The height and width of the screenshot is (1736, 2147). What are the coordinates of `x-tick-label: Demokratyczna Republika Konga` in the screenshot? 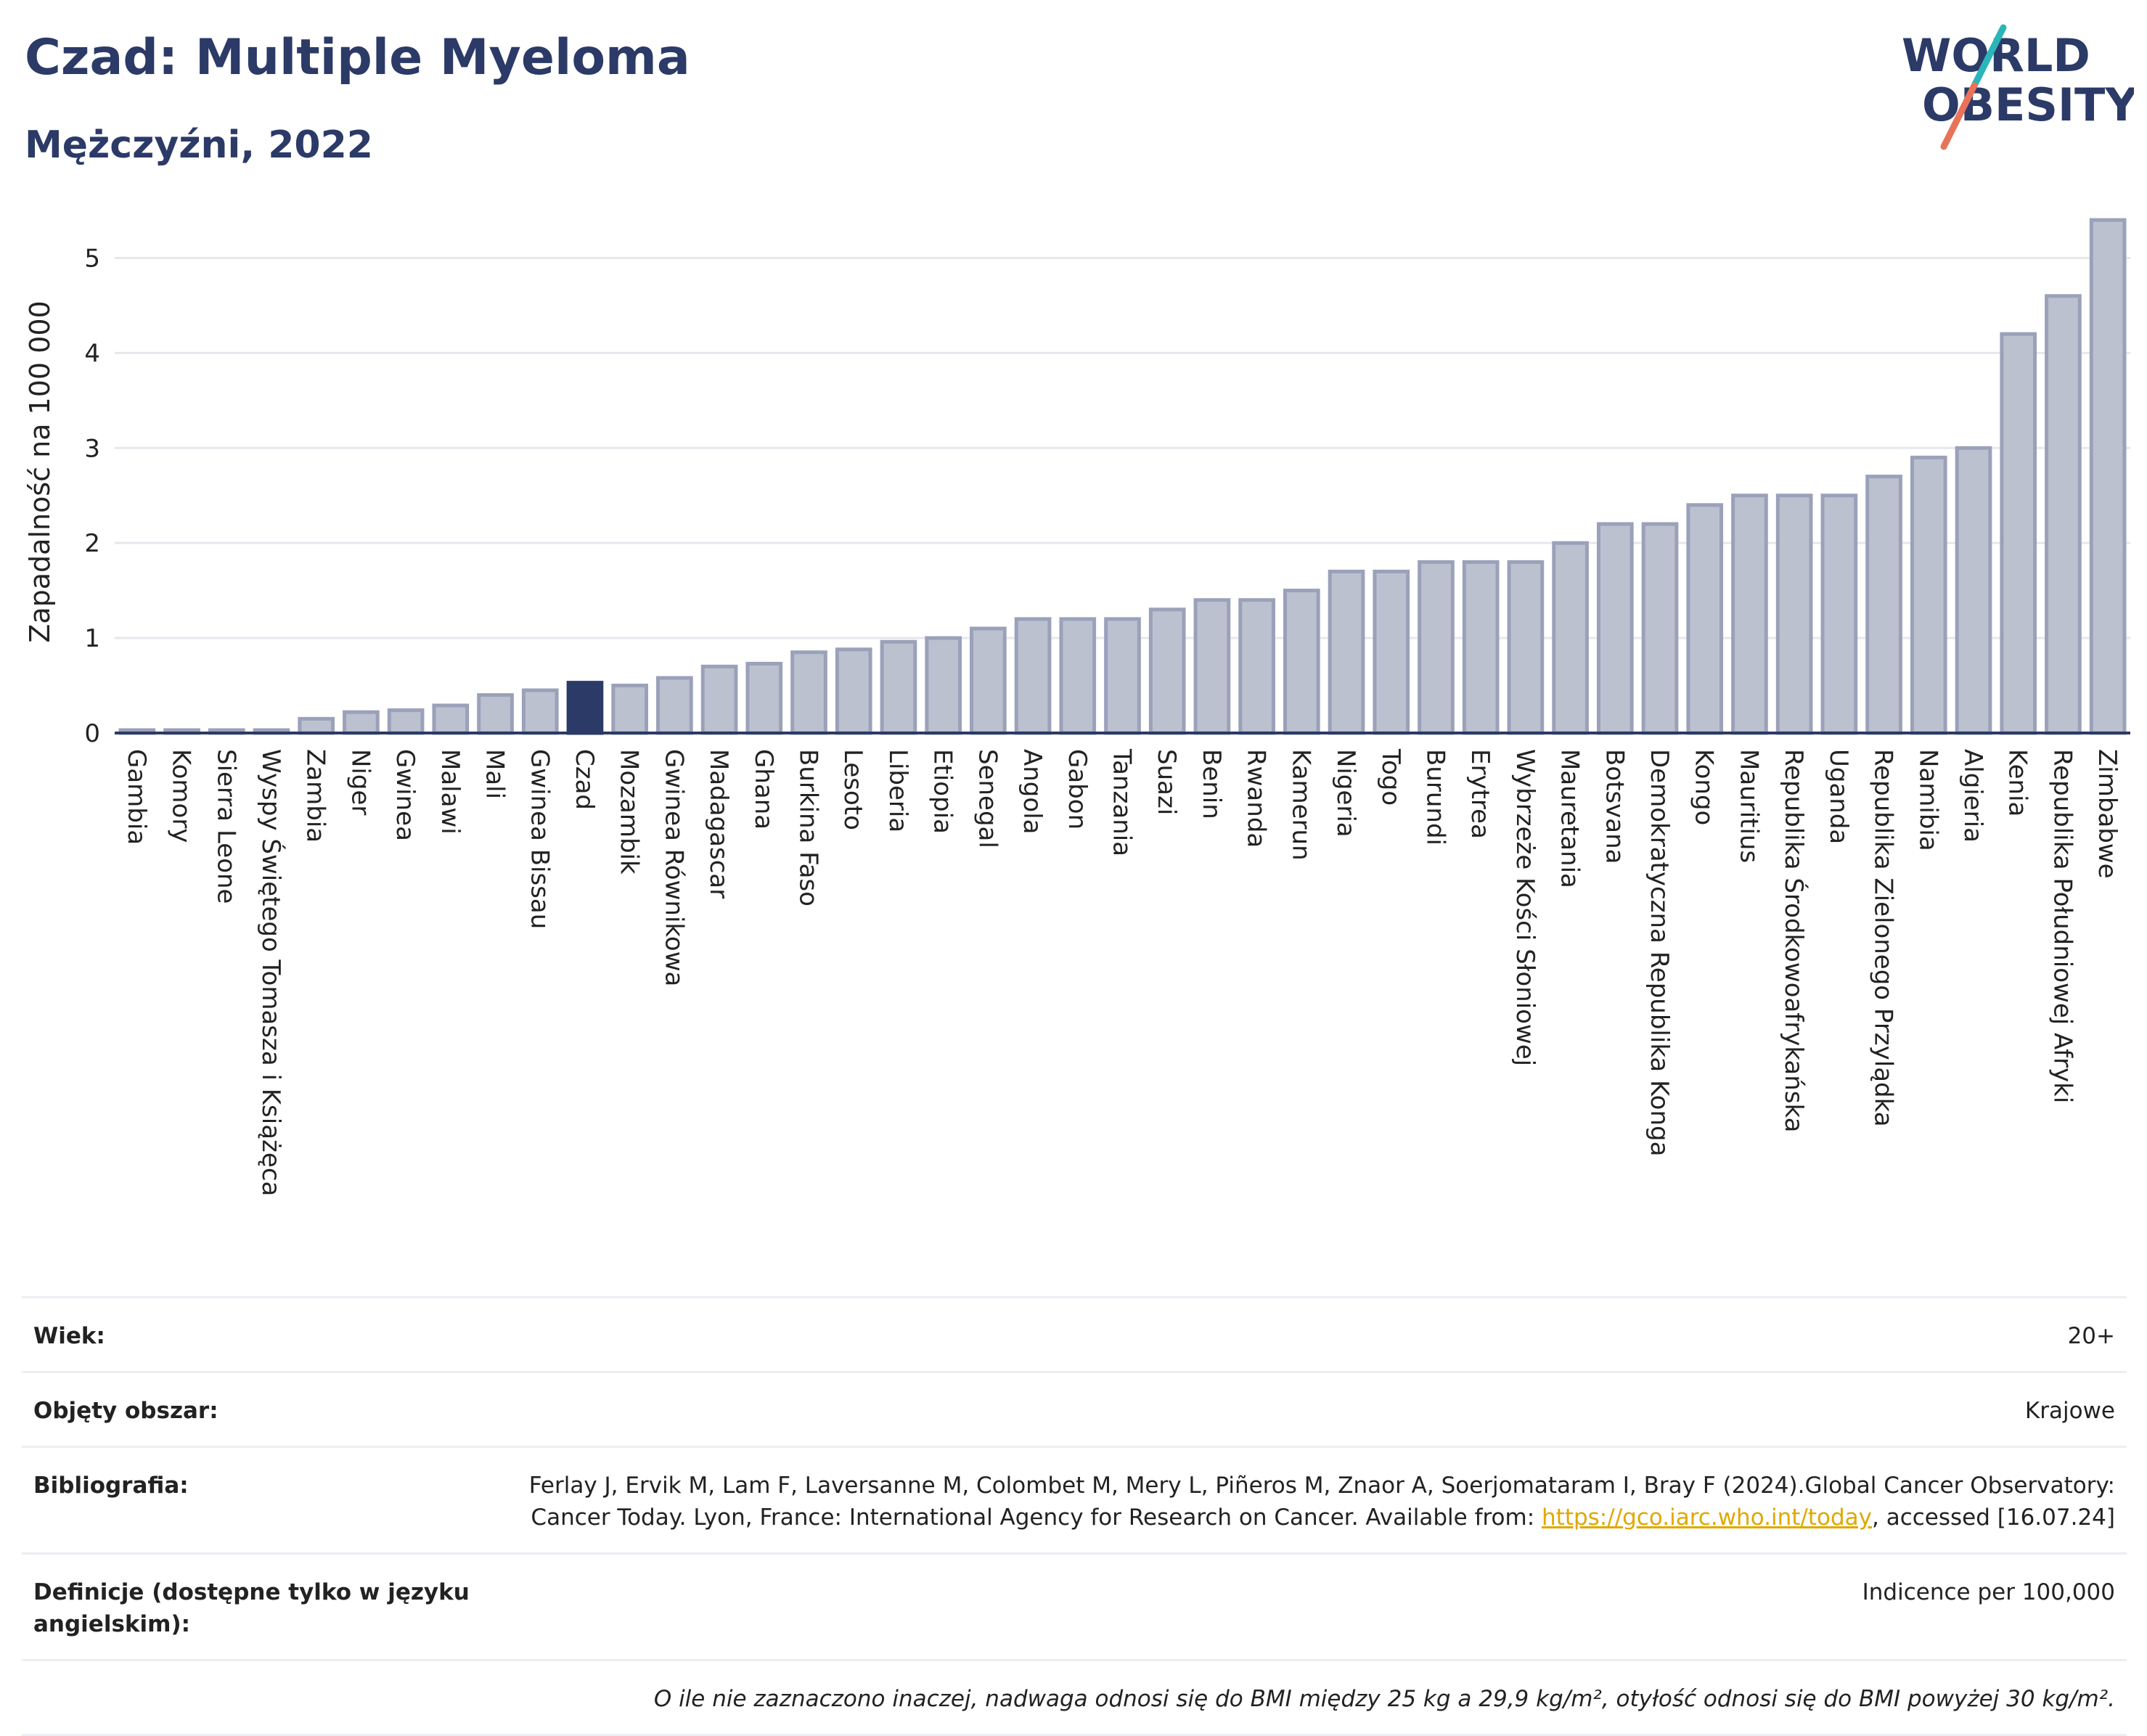 It's located at (1659, 952).